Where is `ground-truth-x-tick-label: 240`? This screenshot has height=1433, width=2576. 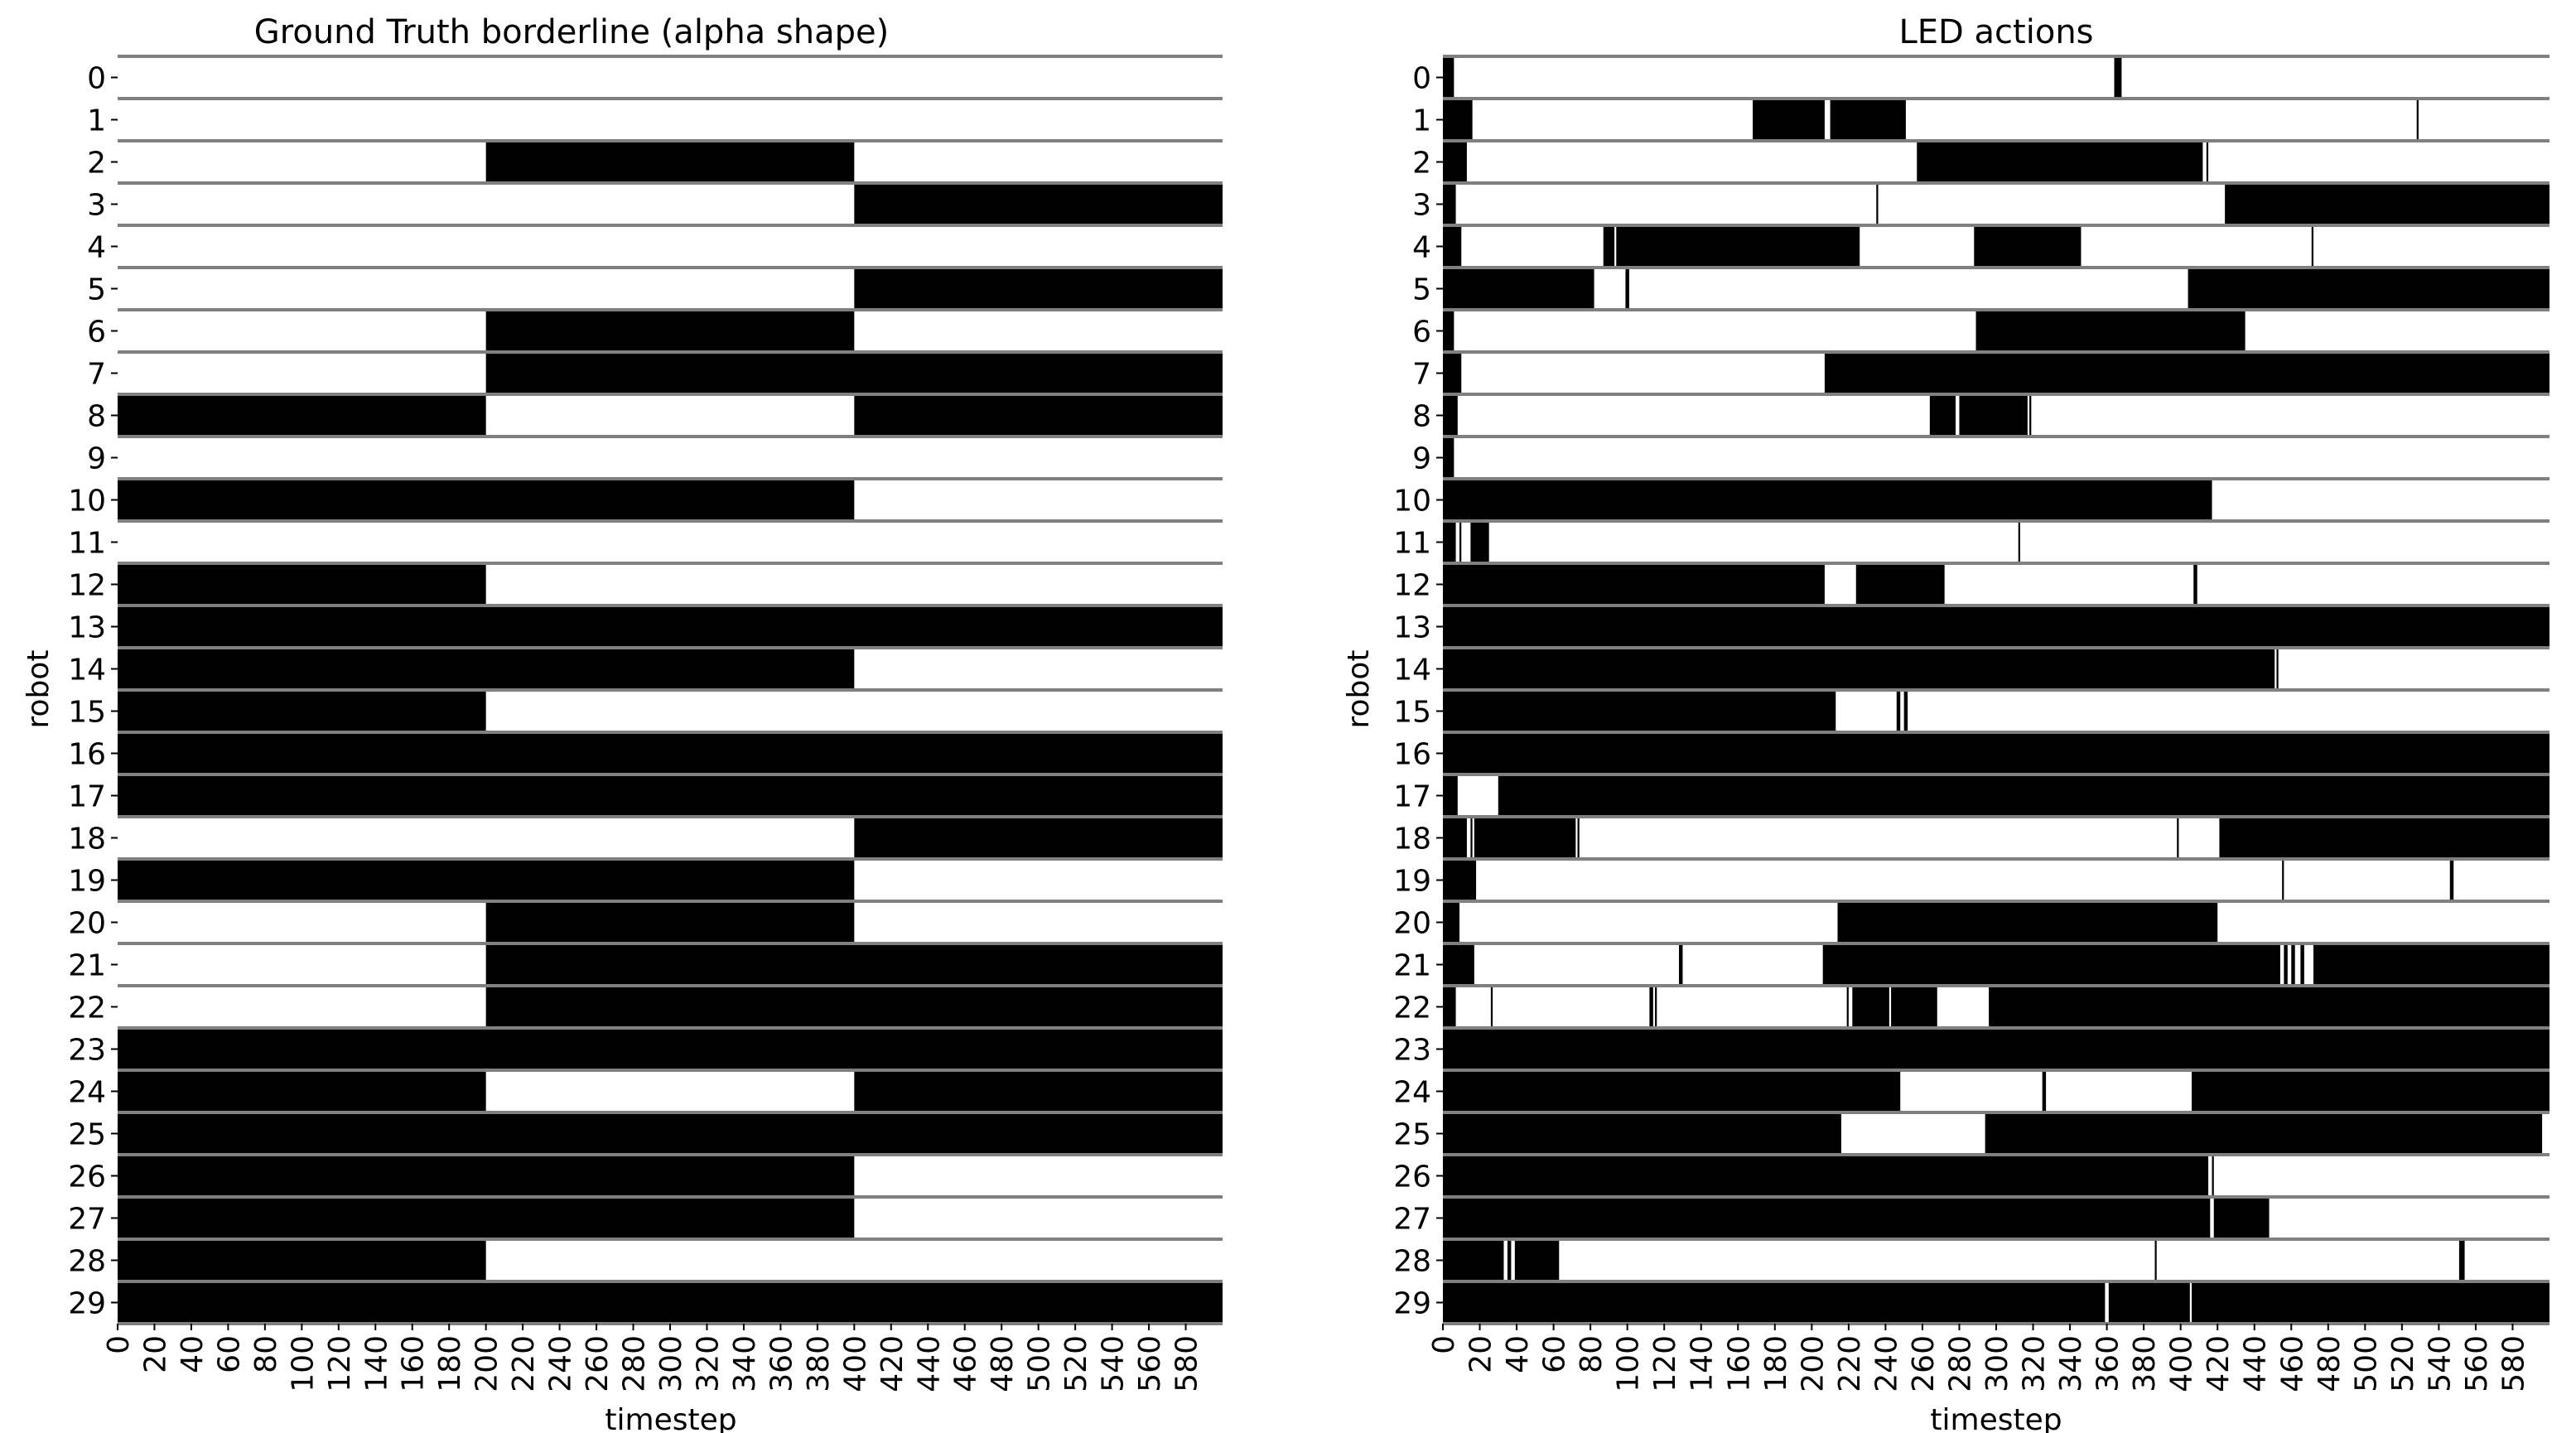 ground-truth-x-tick-label: 240 is located at coordinates (561, 1363).